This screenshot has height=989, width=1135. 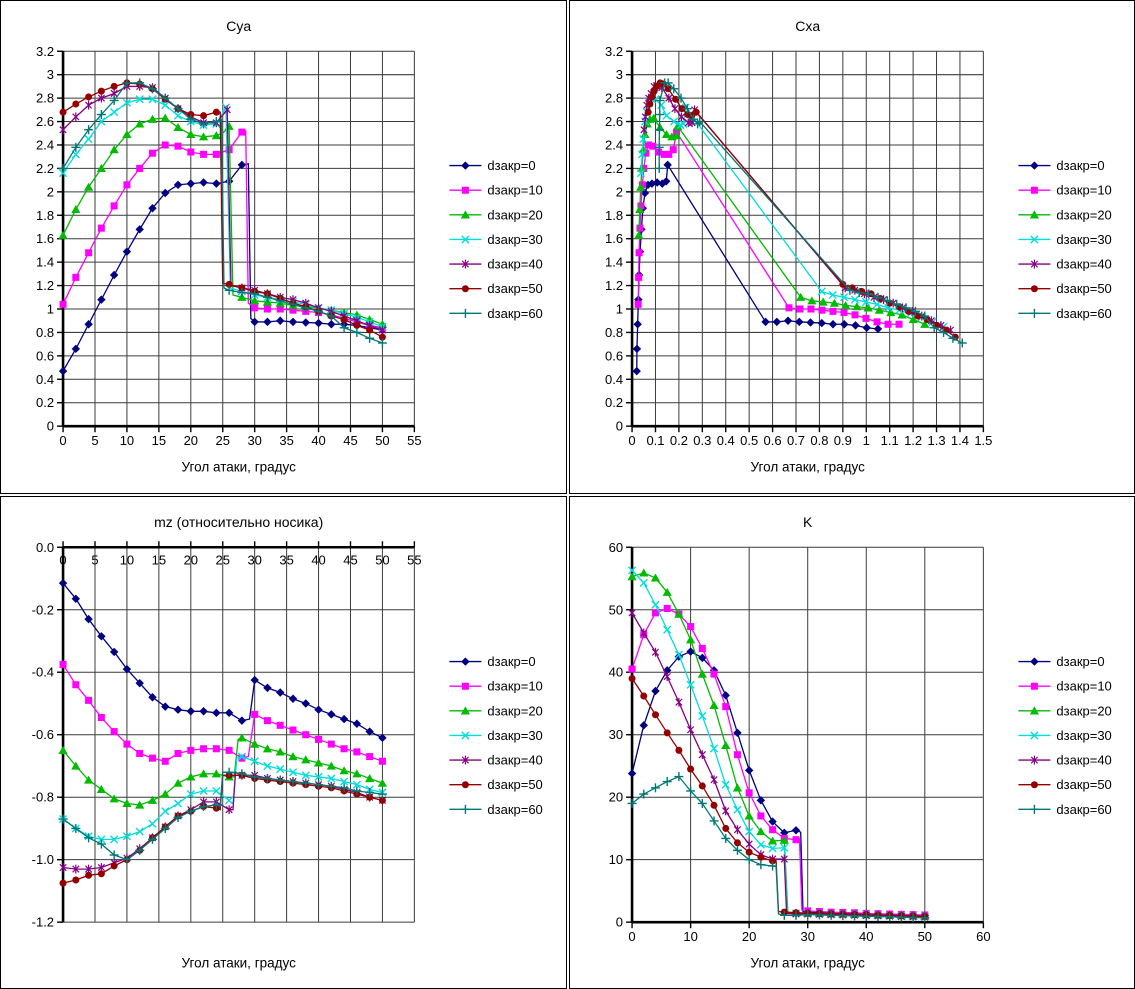 I want to click on x-tick-label: 55, so click(x=414, y=559).